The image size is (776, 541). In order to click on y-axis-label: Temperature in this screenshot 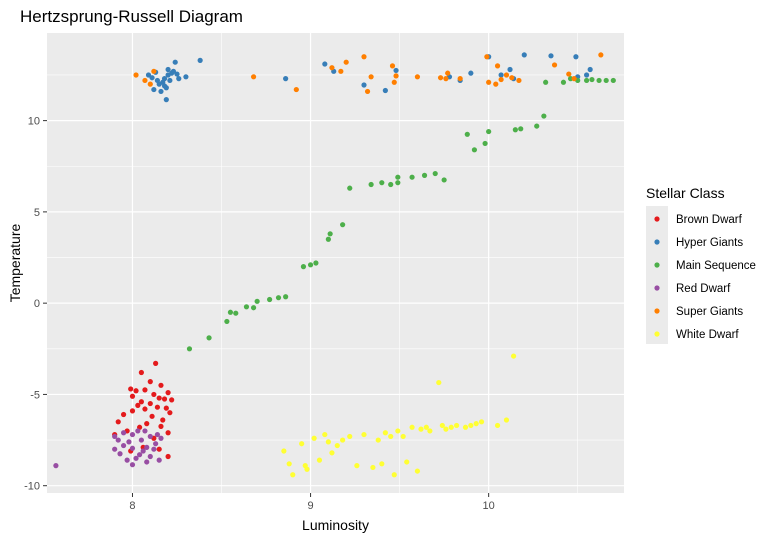, I will do `click(15, 262)`.